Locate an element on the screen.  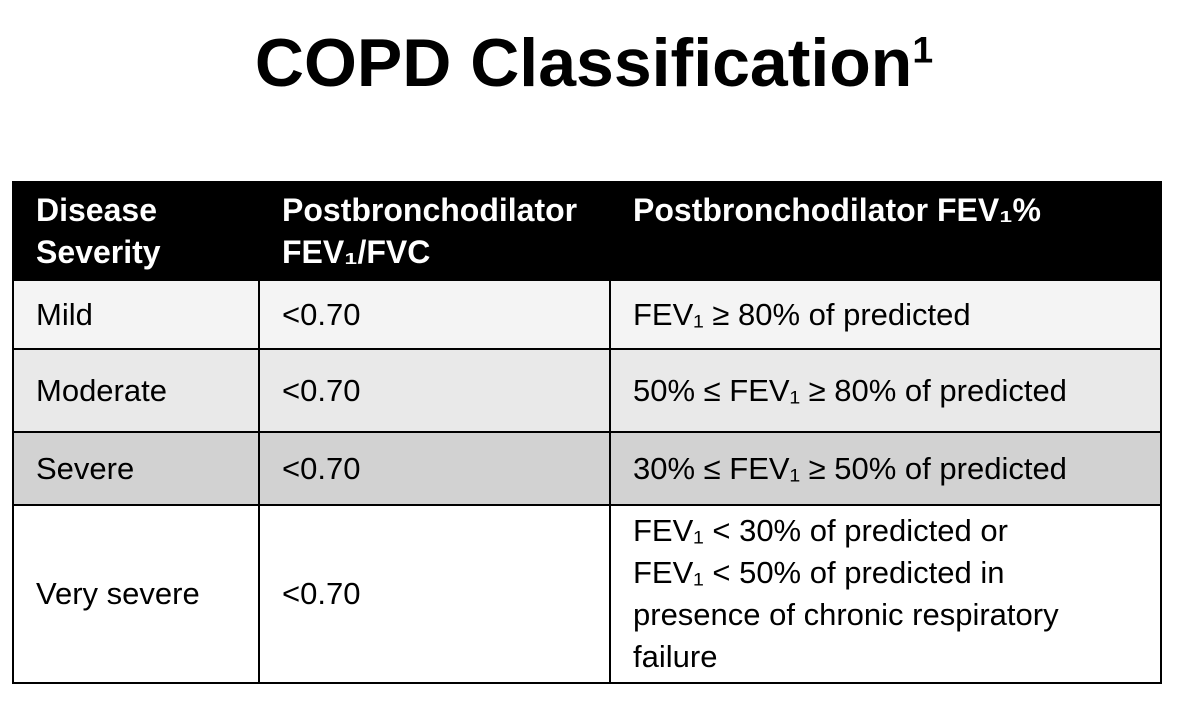
slide-title: COPD Classification1 is located at coordinates (594, 63).